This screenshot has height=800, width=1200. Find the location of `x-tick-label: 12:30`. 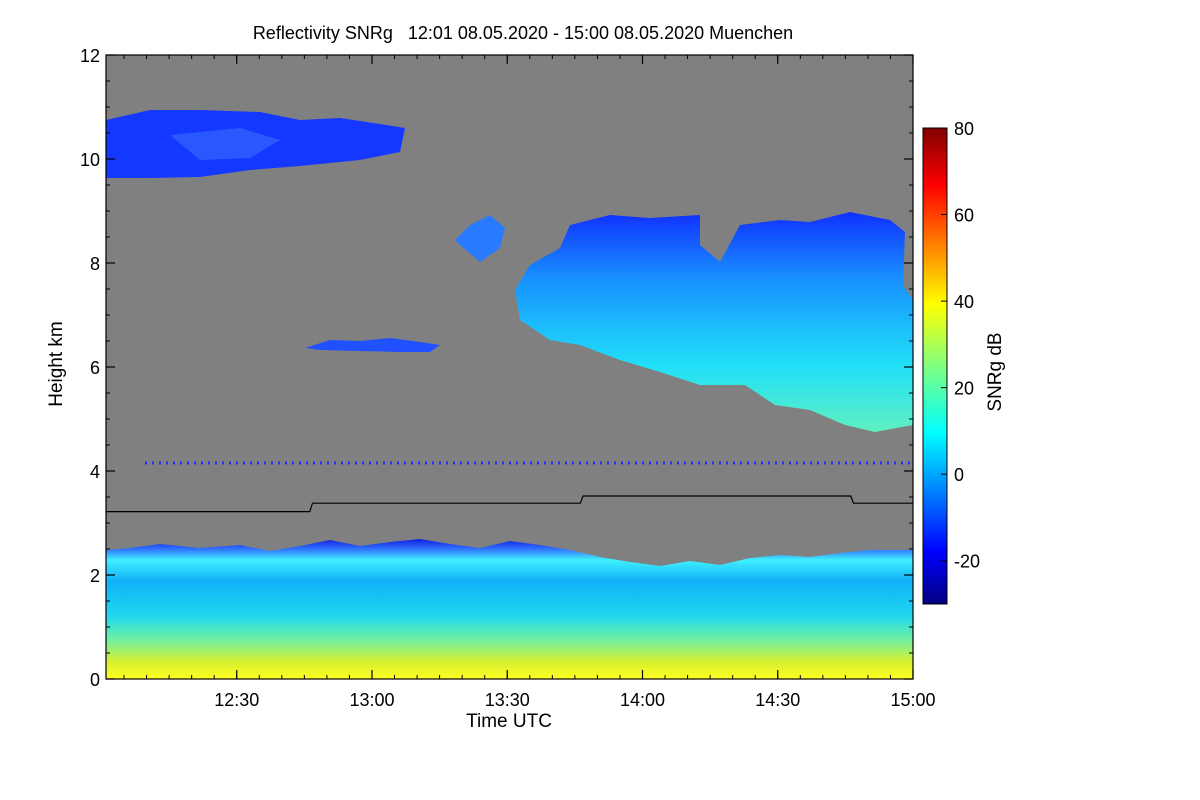

x-tick-label: 12:30 is located at coordinates (236, 700).